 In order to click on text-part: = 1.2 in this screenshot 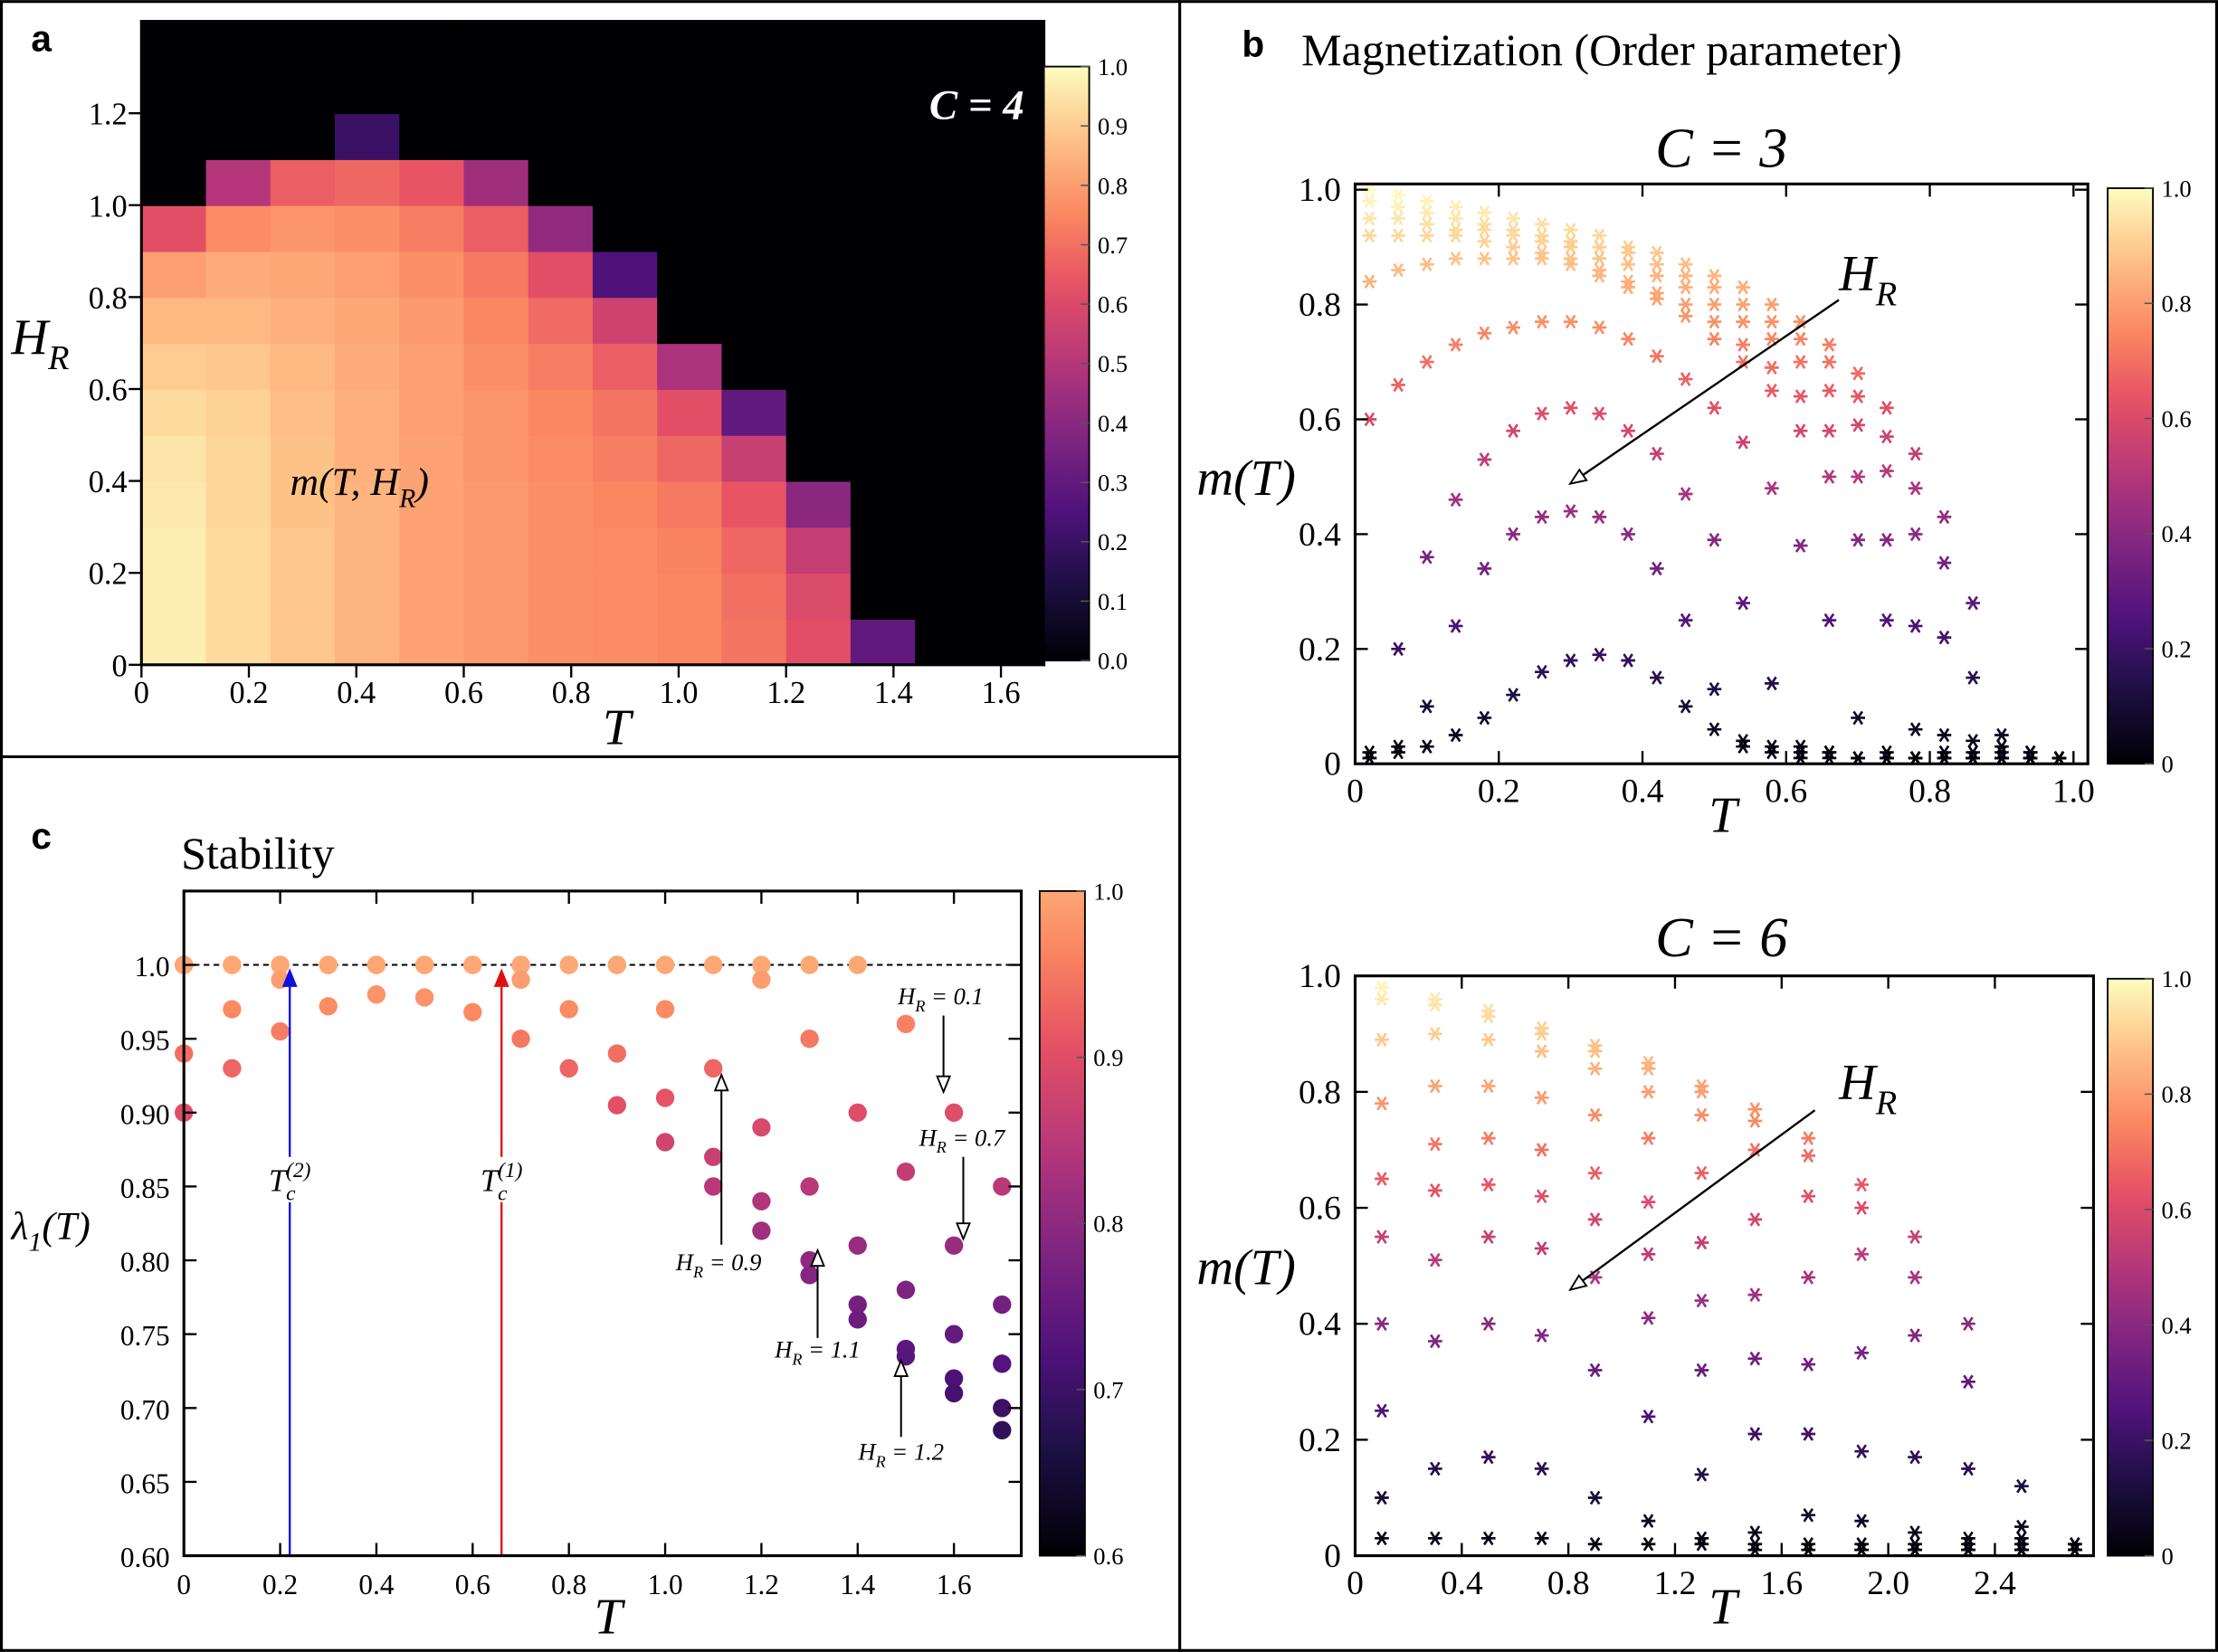, I will do `click(915, 1451)`.